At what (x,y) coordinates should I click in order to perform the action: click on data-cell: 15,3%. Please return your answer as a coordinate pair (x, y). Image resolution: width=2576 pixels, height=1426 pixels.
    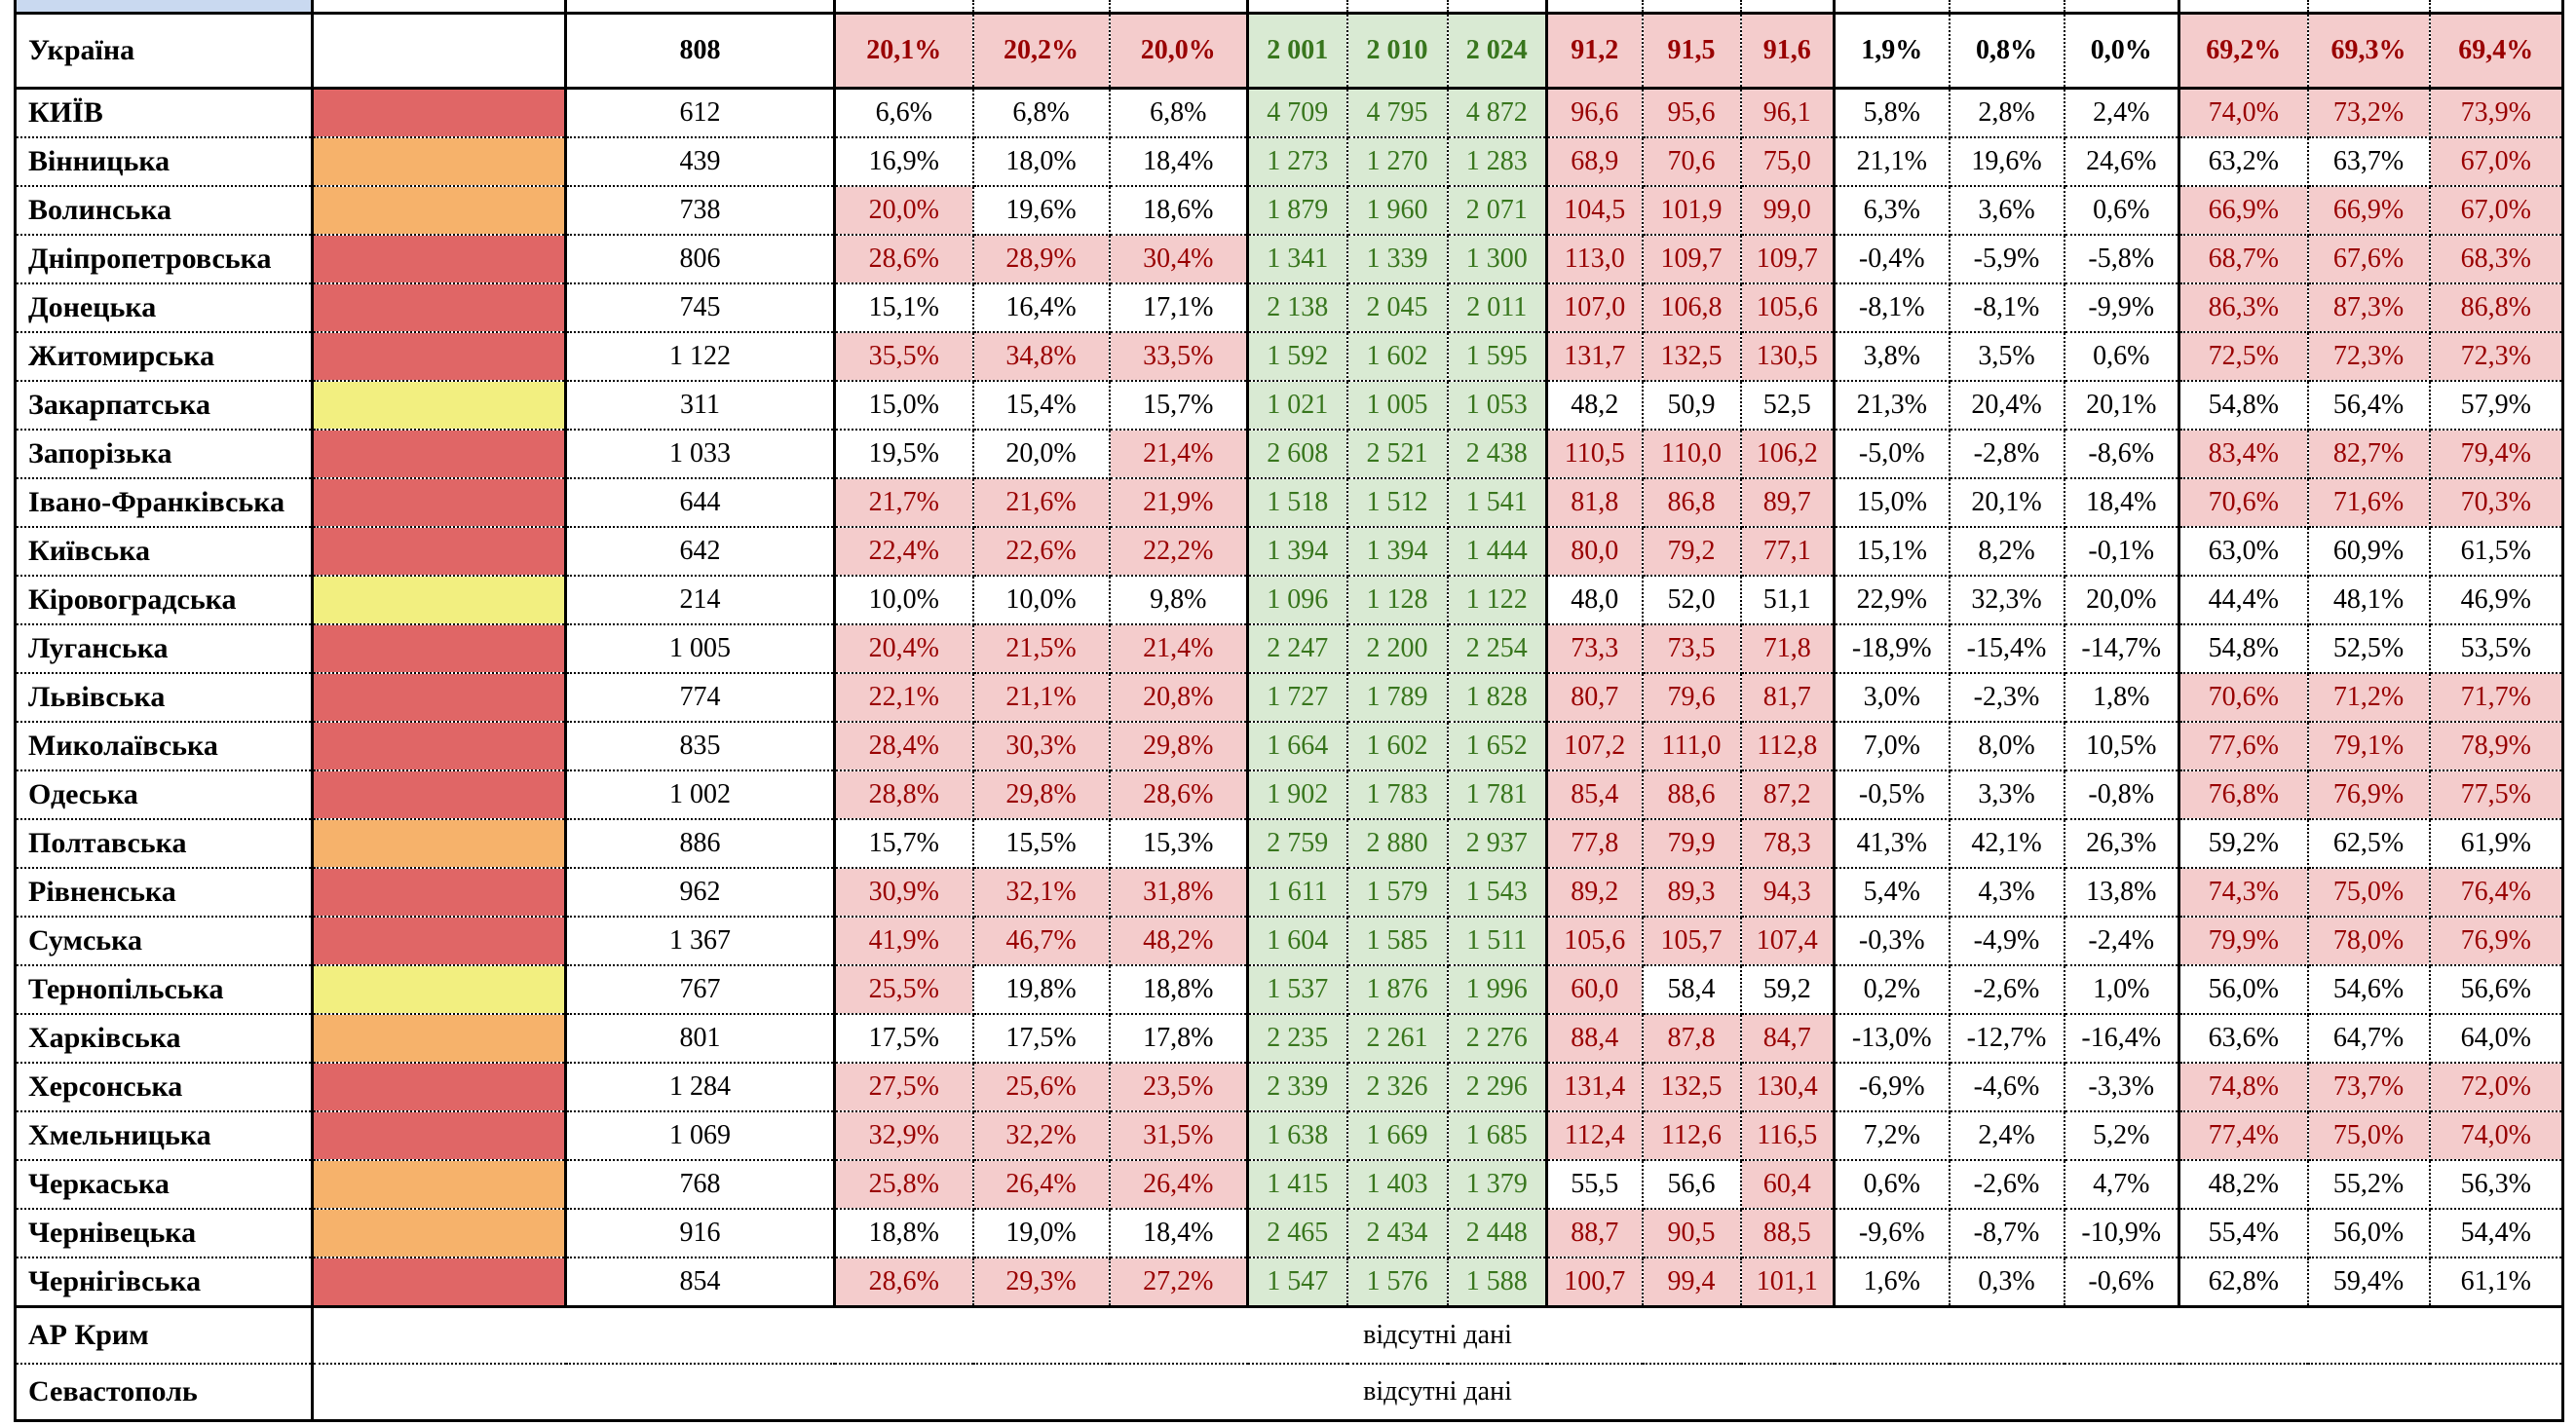
    Looking at the image, I should click on (1178, 844).